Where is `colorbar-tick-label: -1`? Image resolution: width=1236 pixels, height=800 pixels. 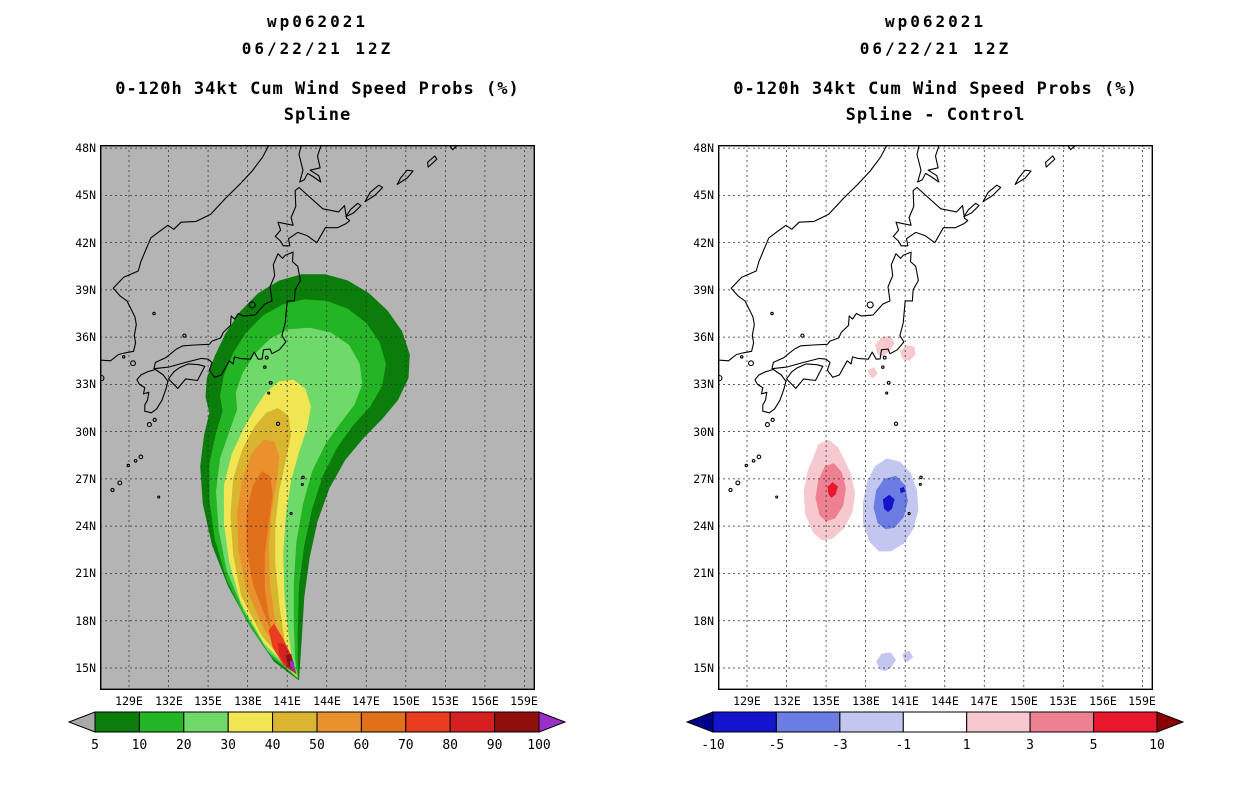
colorbar-tick-label: -1 is located at coordinates (903, 745).